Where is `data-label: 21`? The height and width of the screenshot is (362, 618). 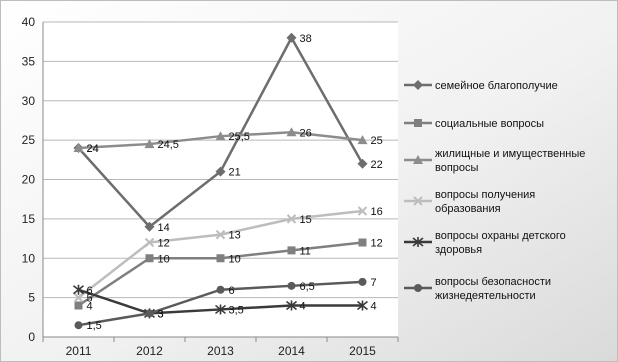 data-label: 21 is located at coordinates (235, 173).